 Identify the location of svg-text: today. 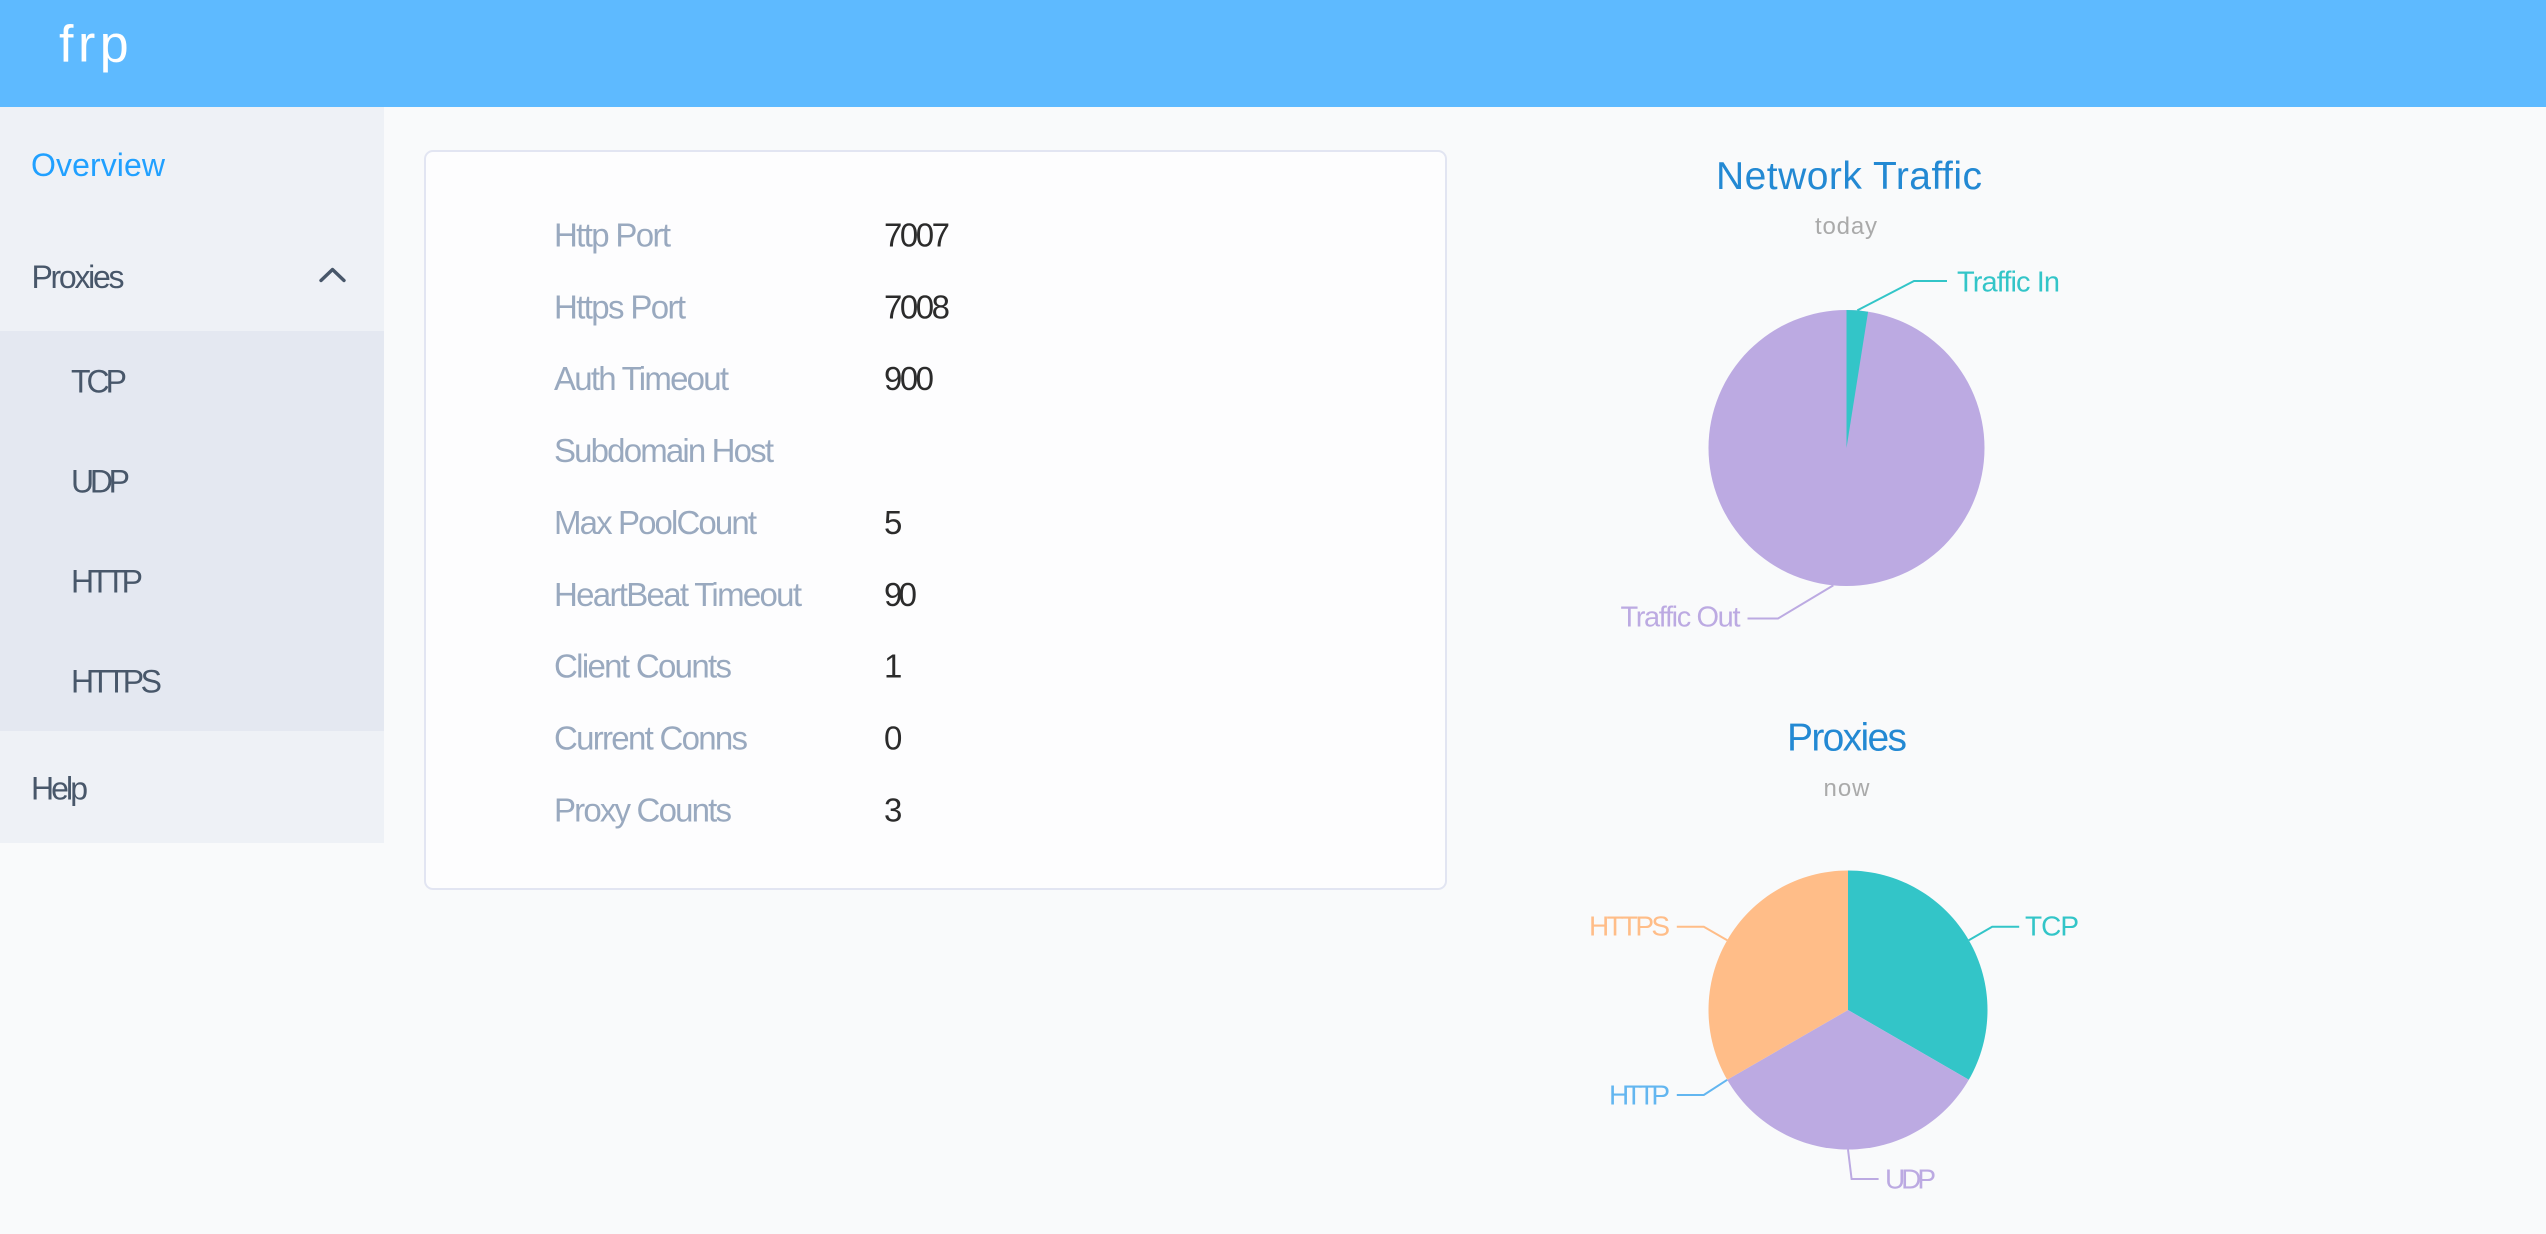
(1846, 226).